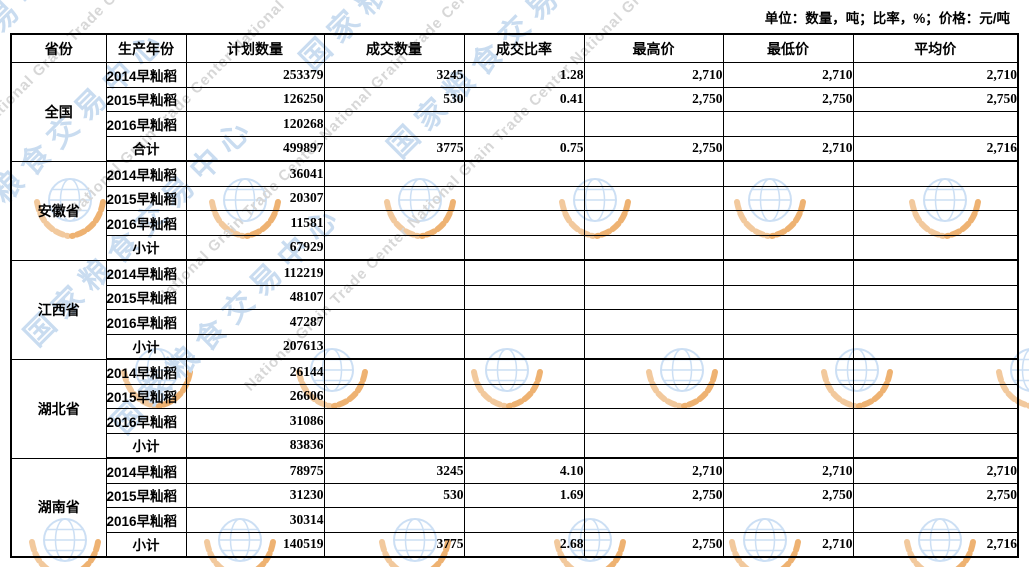 Image resolution: width=1029 pixels, height=567 pixels. I want to click on value-cell: 253379, so click(255, 75).